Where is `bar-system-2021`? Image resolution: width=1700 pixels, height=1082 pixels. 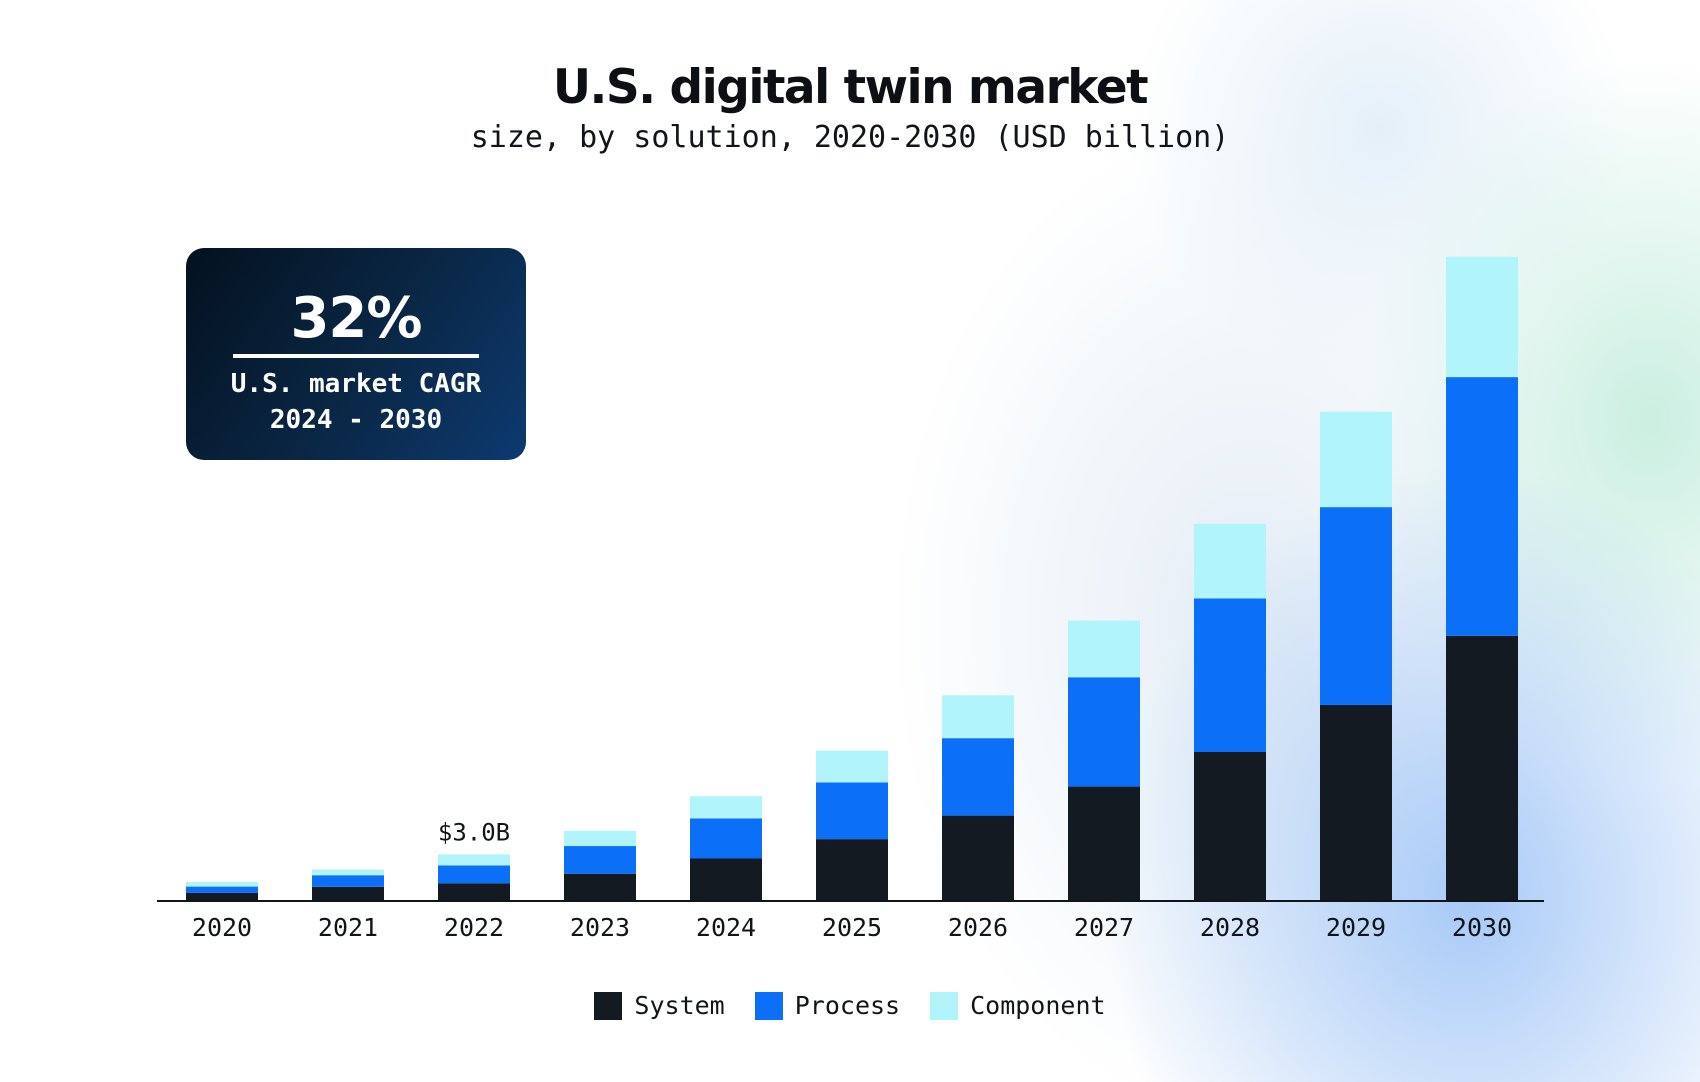
bar-system-2021 is located at coordinates (348, 893).